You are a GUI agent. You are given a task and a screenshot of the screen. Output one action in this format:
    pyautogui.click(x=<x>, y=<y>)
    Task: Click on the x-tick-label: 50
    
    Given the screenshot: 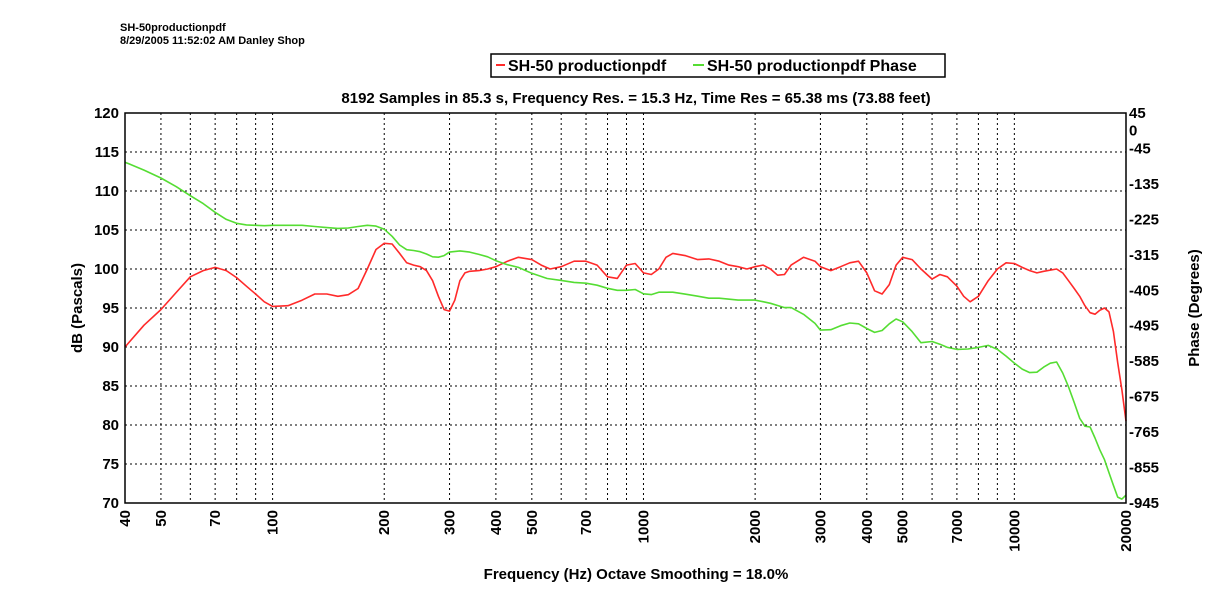 What is the action you would take?
    pyautogui.click(x=161, y=518)
    